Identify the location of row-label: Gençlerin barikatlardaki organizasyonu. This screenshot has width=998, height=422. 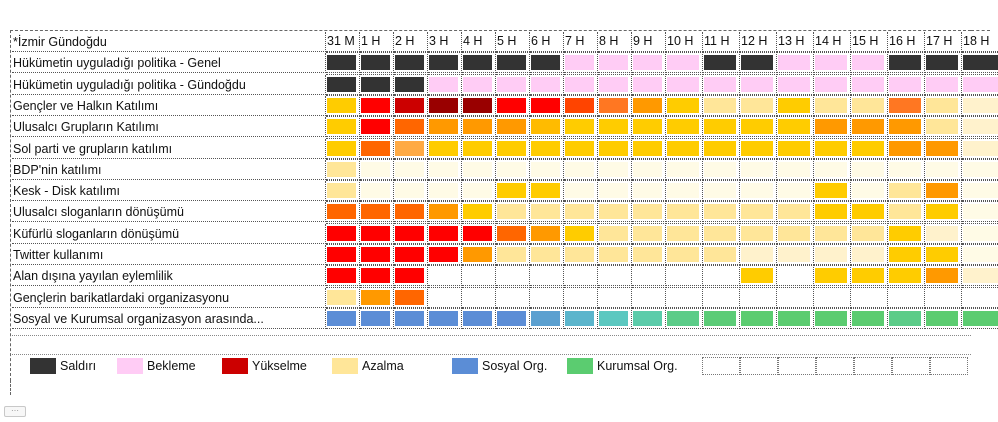
(169, 297).